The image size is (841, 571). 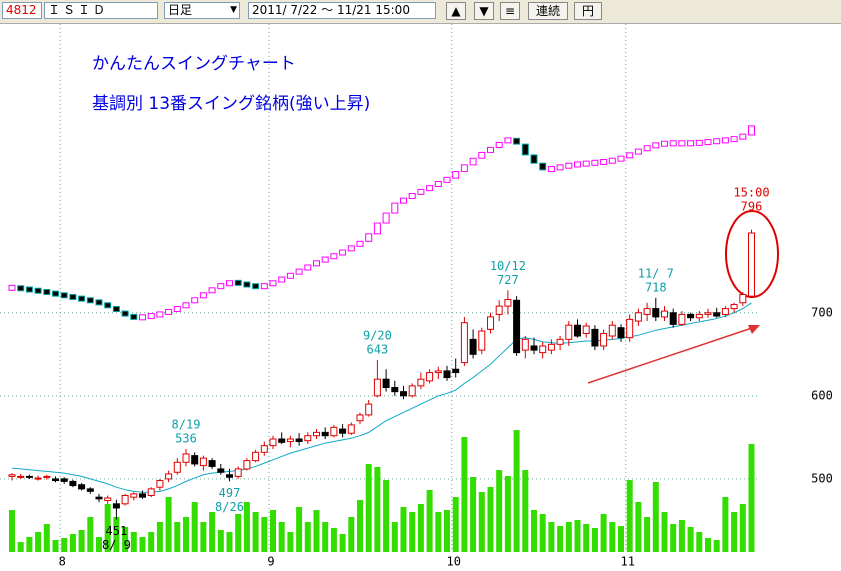 I want to click on name-field: ＩＳＩＤ, so click(x=101, y=10).